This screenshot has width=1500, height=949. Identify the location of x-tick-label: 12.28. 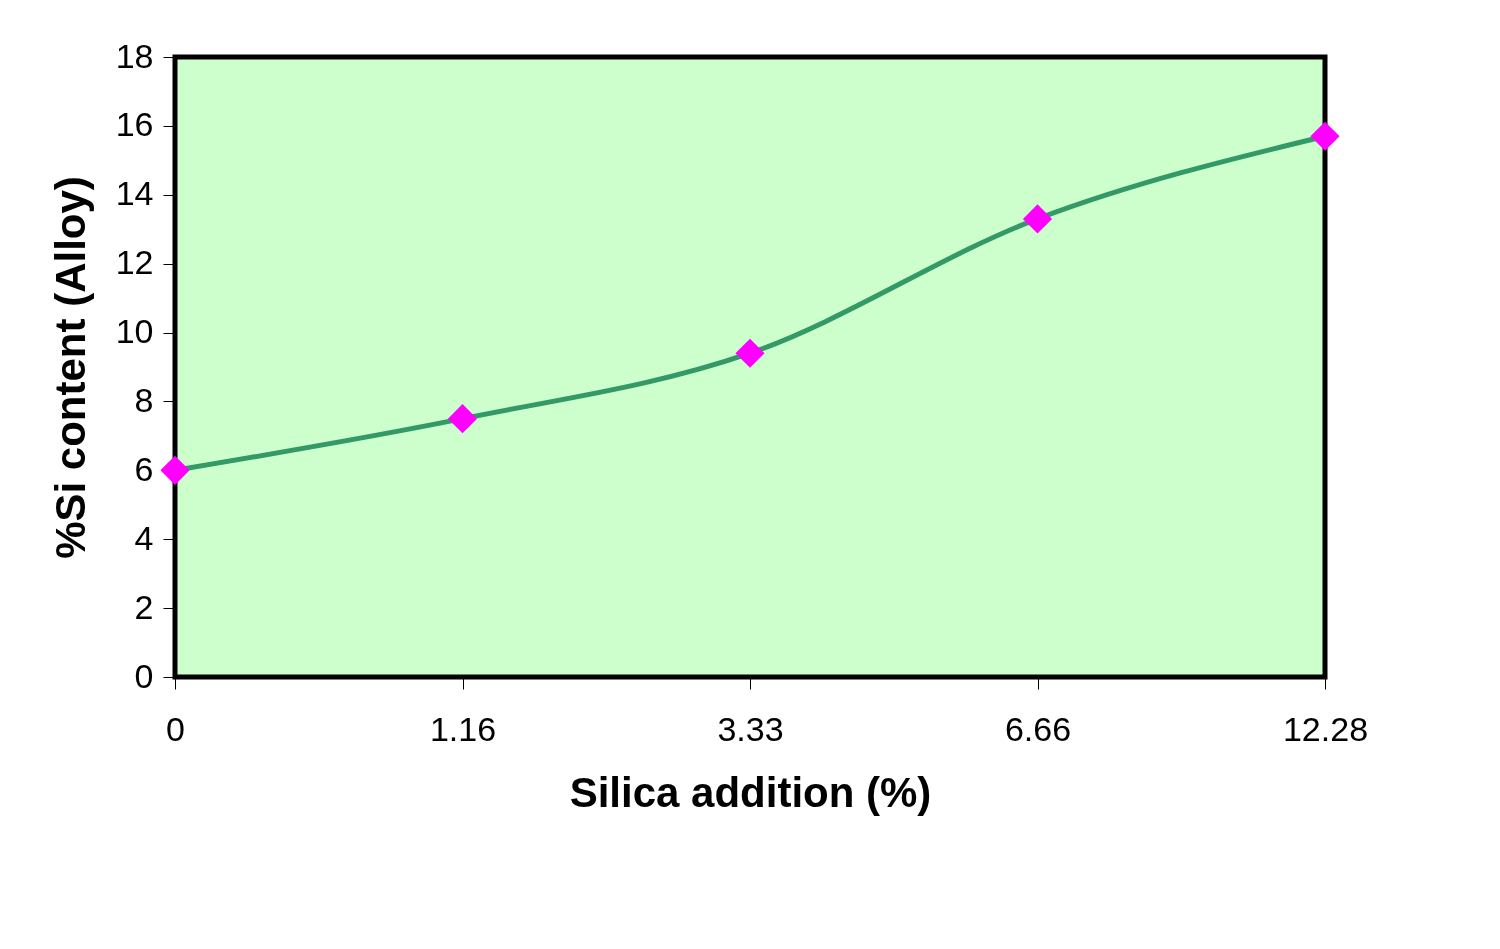
(1325, 728).